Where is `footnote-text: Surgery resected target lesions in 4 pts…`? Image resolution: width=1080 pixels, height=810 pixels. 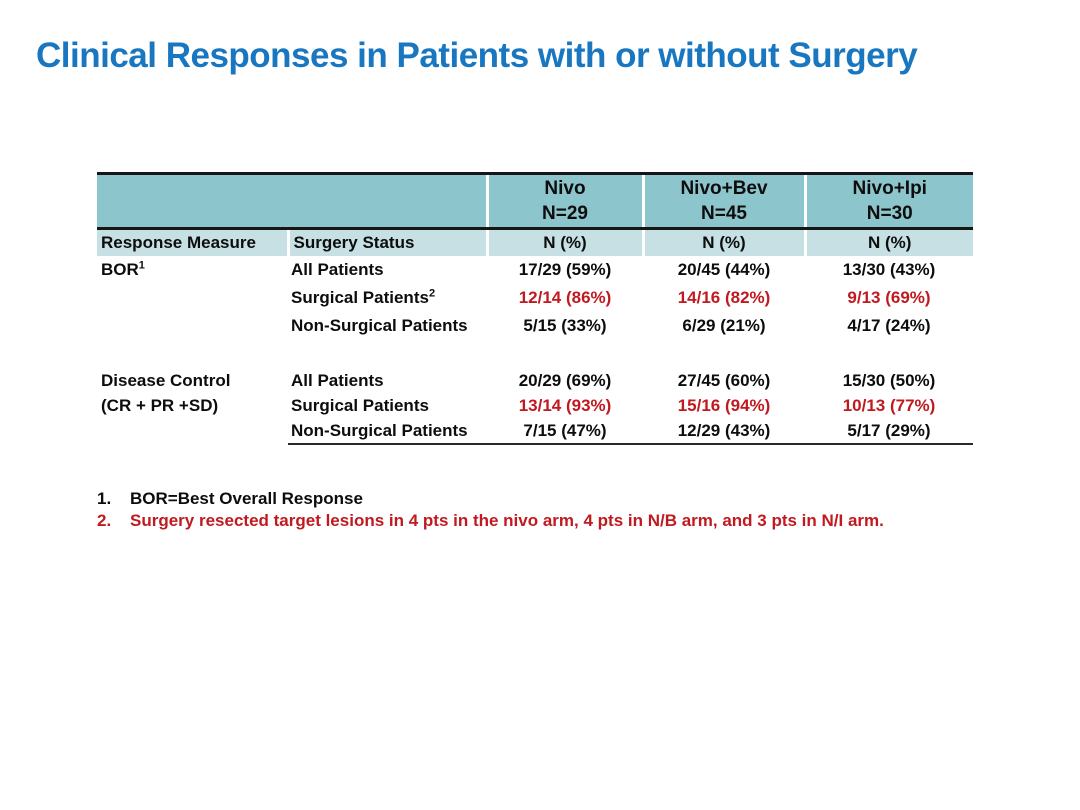 footnote-text: Surgery resected target lesions in 4 pts… is located at coordinates (507, 520).